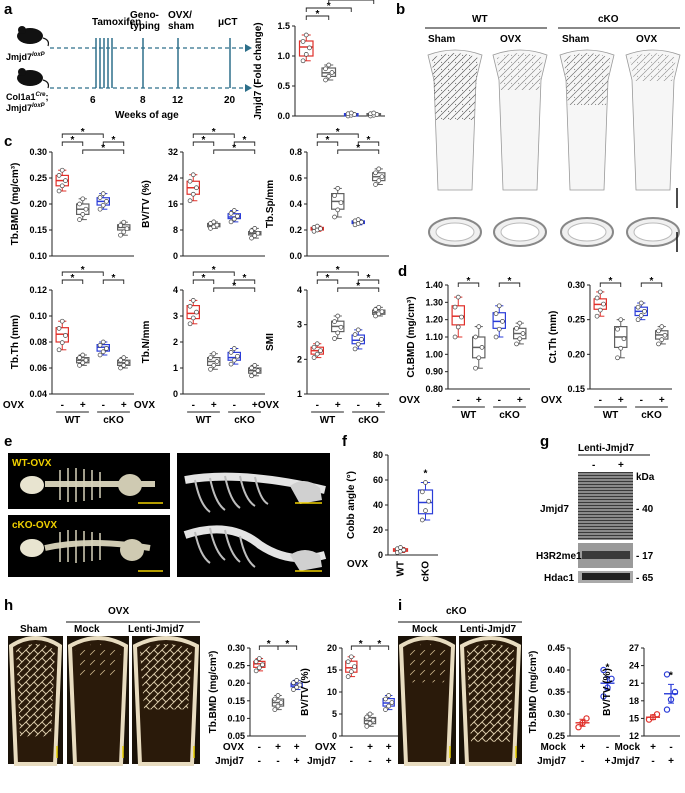 The image size is (685, 793). What do you see at coordinates (634, 701) in the screenshot?
I see `y-tick-label: 18` at bounding box center [634, 701].